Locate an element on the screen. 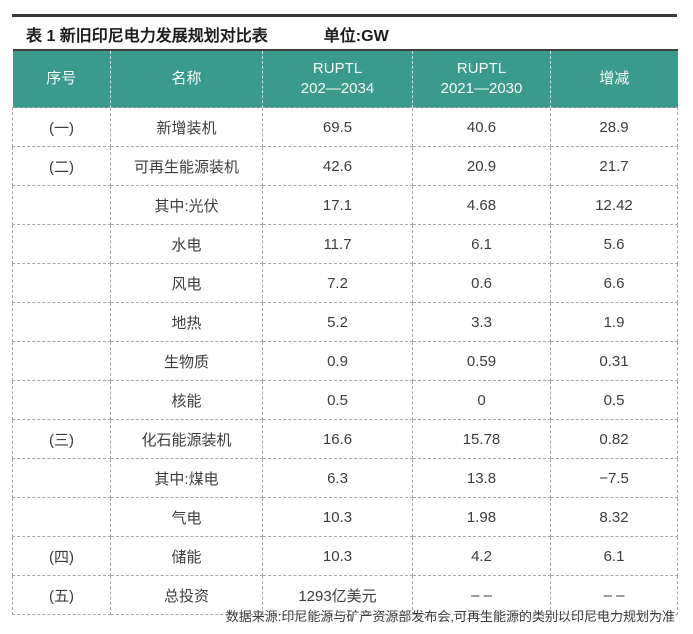 This screenshot has height=634, width=693. table-row: 风电 7.2 0.6 6.6 is located at coordinates (345, 283).